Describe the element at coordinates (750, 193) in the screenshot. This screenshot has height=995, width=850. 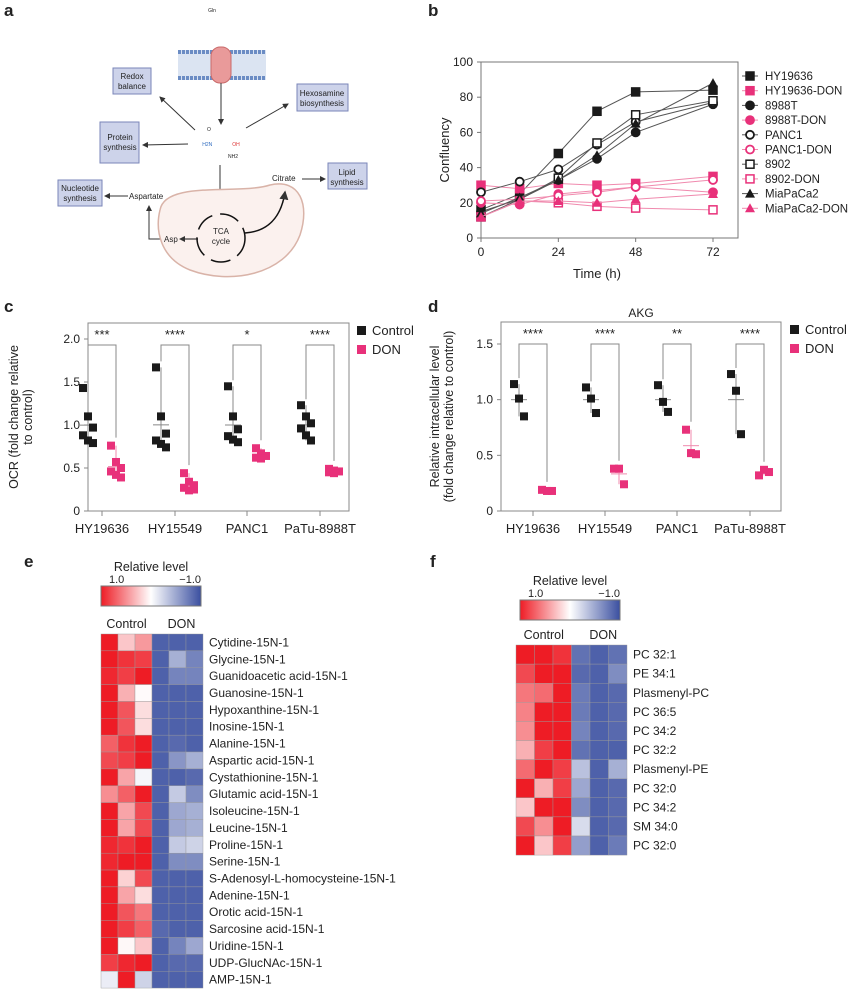
I see `legend-marker-MiaPaCa2` at that location.